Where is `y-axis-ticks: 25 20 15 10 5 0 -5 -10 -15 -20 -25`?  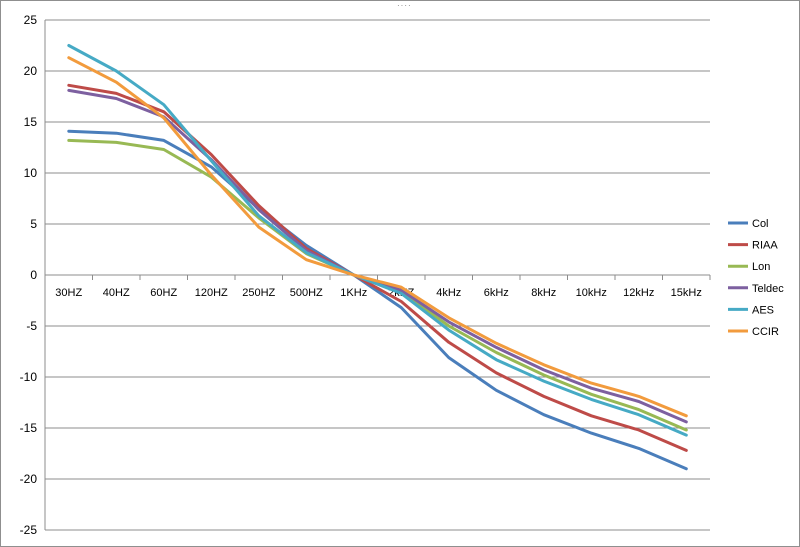 y-axis-ticks: 25 20 15 10 5 0 -5 -10 -15 -20 -25 is located at coordinates (29, 275).